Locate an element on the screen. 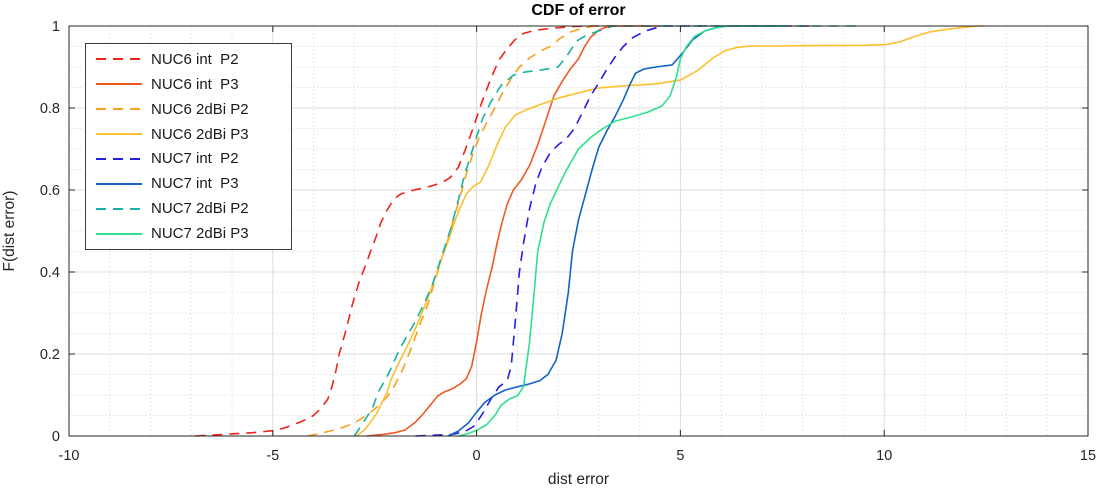  chart-title: CDF of error is located at coordinates (578, 10).